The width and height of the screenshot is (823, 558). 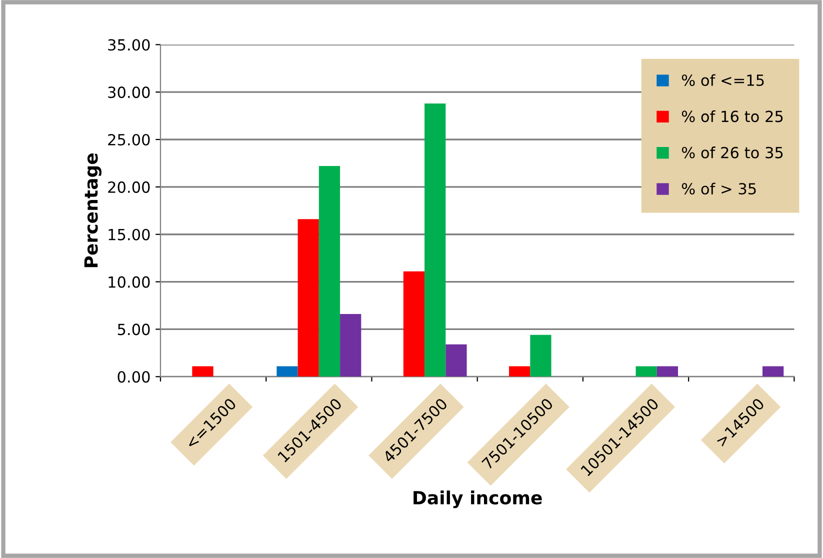 I want to click on y-tick-label: 5.00, so click(x=134, y=330).